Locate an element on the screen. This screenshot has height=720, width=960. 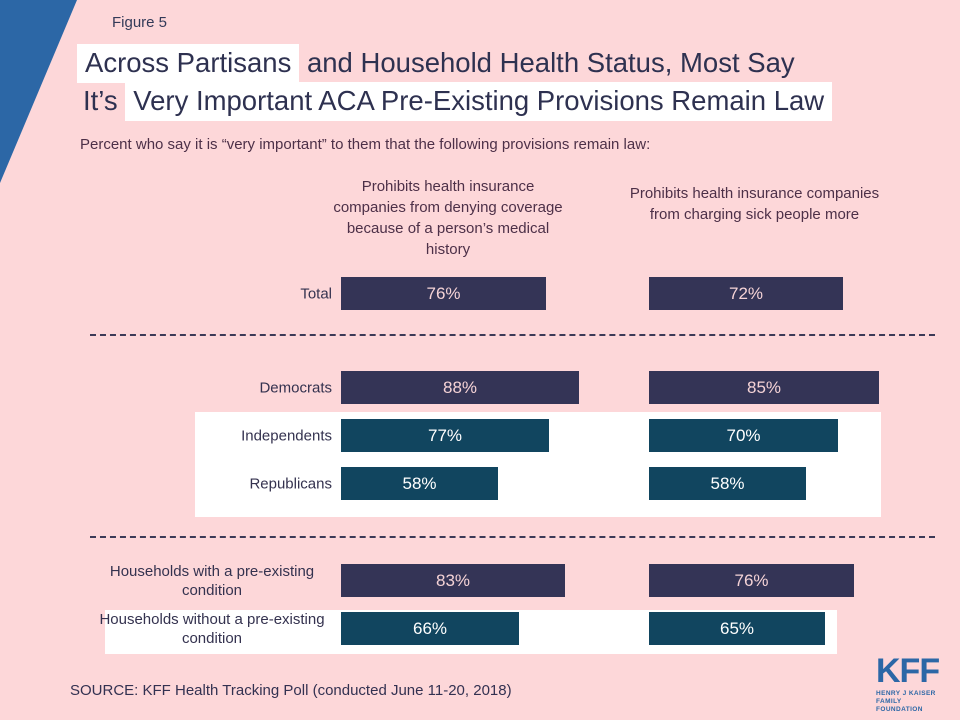
kff-logo: KFF HENRY J KAISER FAMILY FOUNDATION is located at coordinates (912, 684).